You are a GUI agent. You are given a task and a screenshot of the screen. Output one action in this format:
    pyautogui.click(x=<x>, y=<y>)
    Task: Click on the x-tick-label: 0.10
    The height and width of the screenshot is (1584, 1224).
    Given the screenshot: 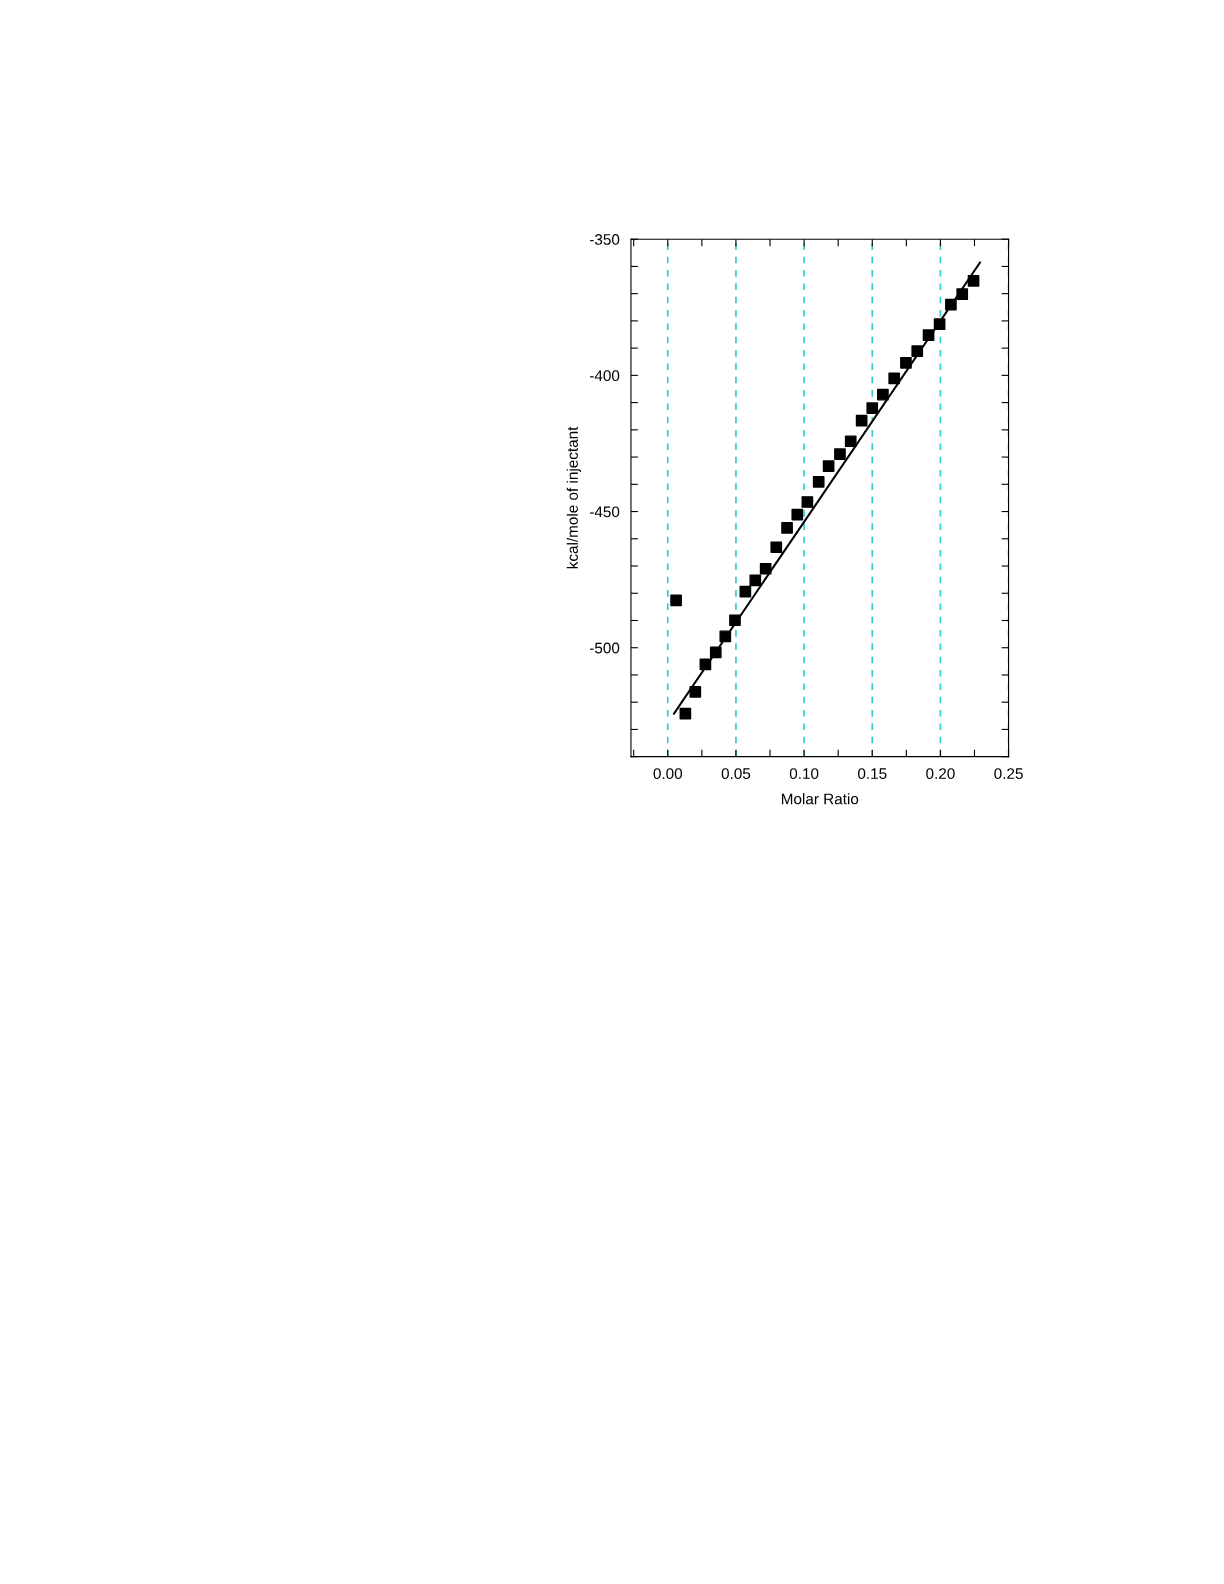 What is the action you would take?
    pyautogui.click(x=804, y=774)
    